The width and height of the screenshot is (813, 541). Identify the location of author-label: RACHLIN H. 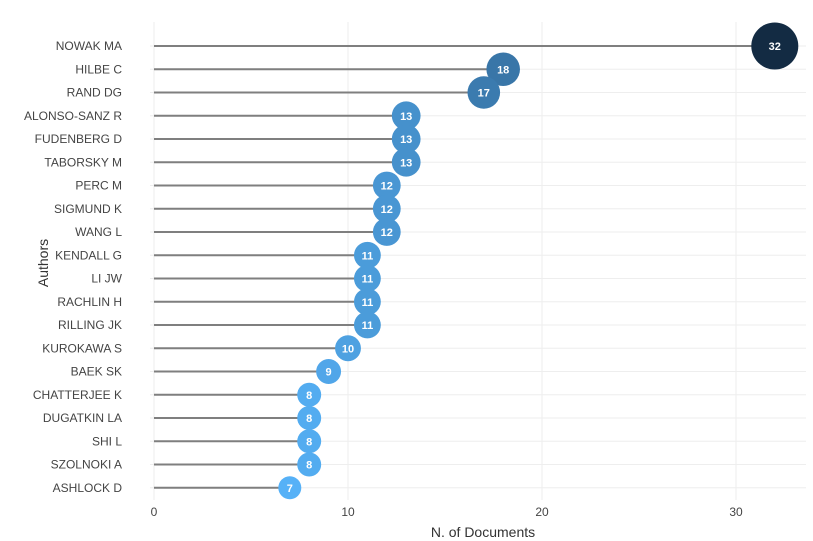
(89, 302).